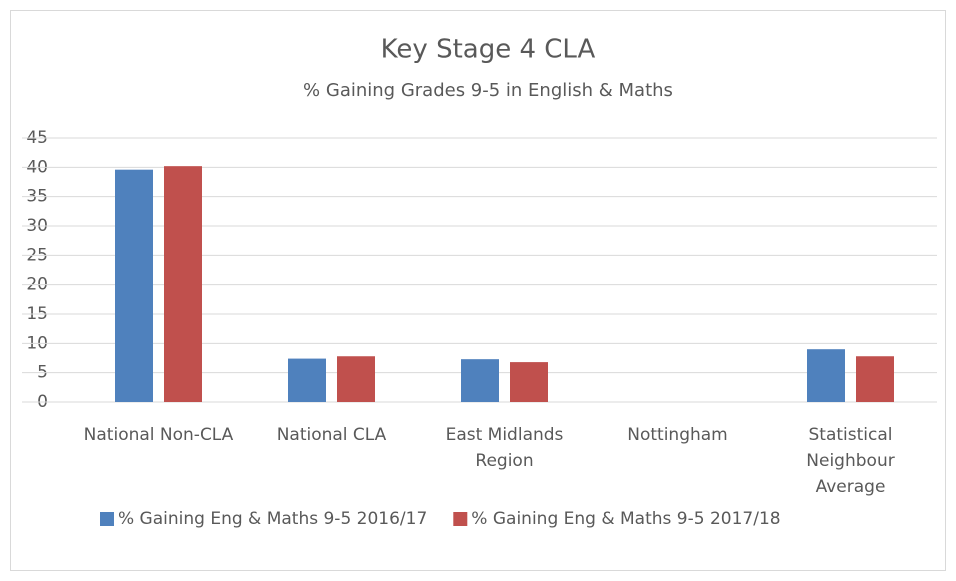 The image size is (956, 581). I want to click on x-tick-label: East Midlands Region, so click(504, 448).